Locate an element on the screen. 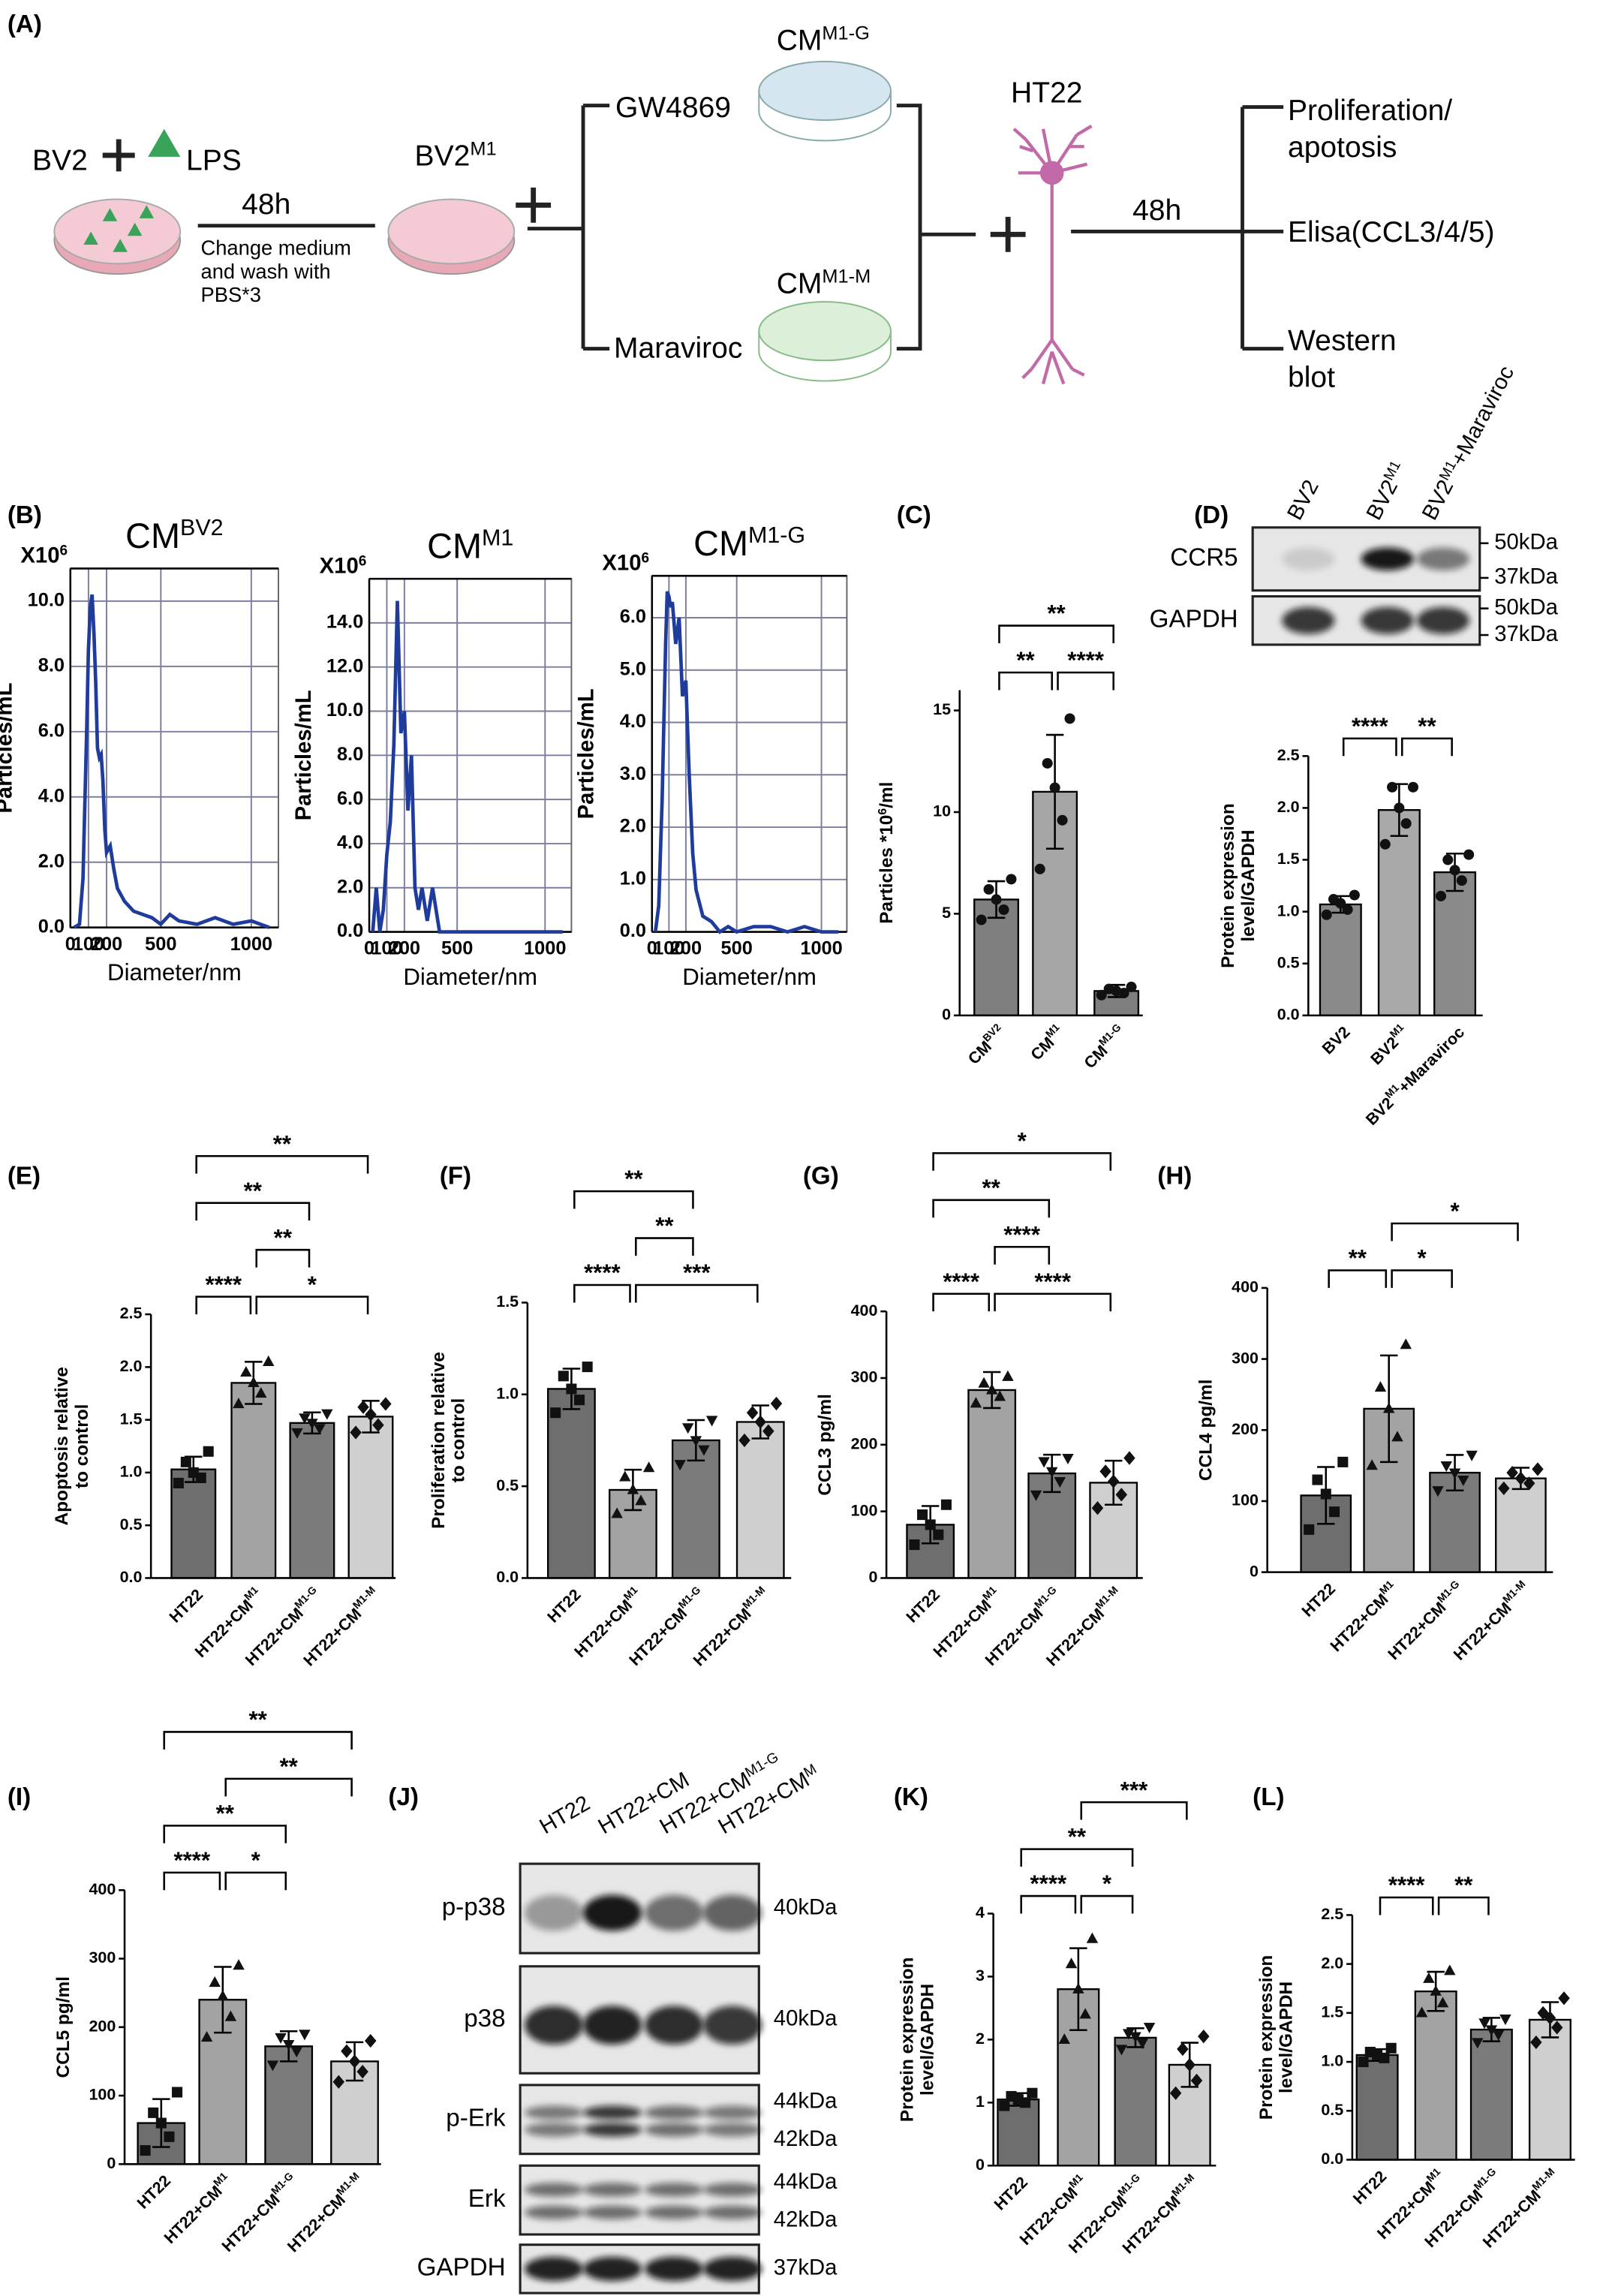 The image size is (1597, 2296). y-tick-label: 8.0 is located at coordinates (51, 665).